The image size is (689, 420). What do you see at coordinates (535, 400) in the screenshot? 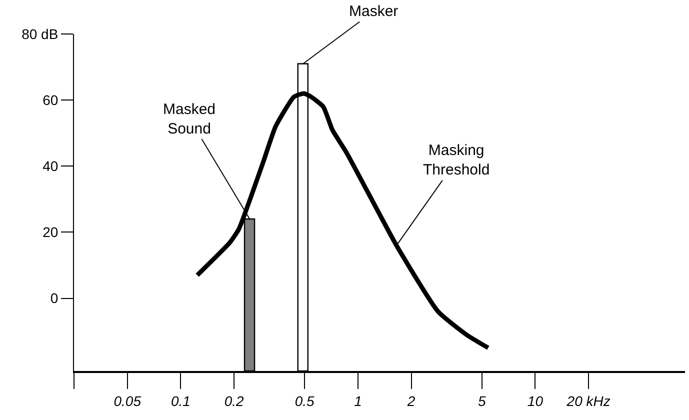
I see `x-tick-label: 10` at bounding box center [535, 400].